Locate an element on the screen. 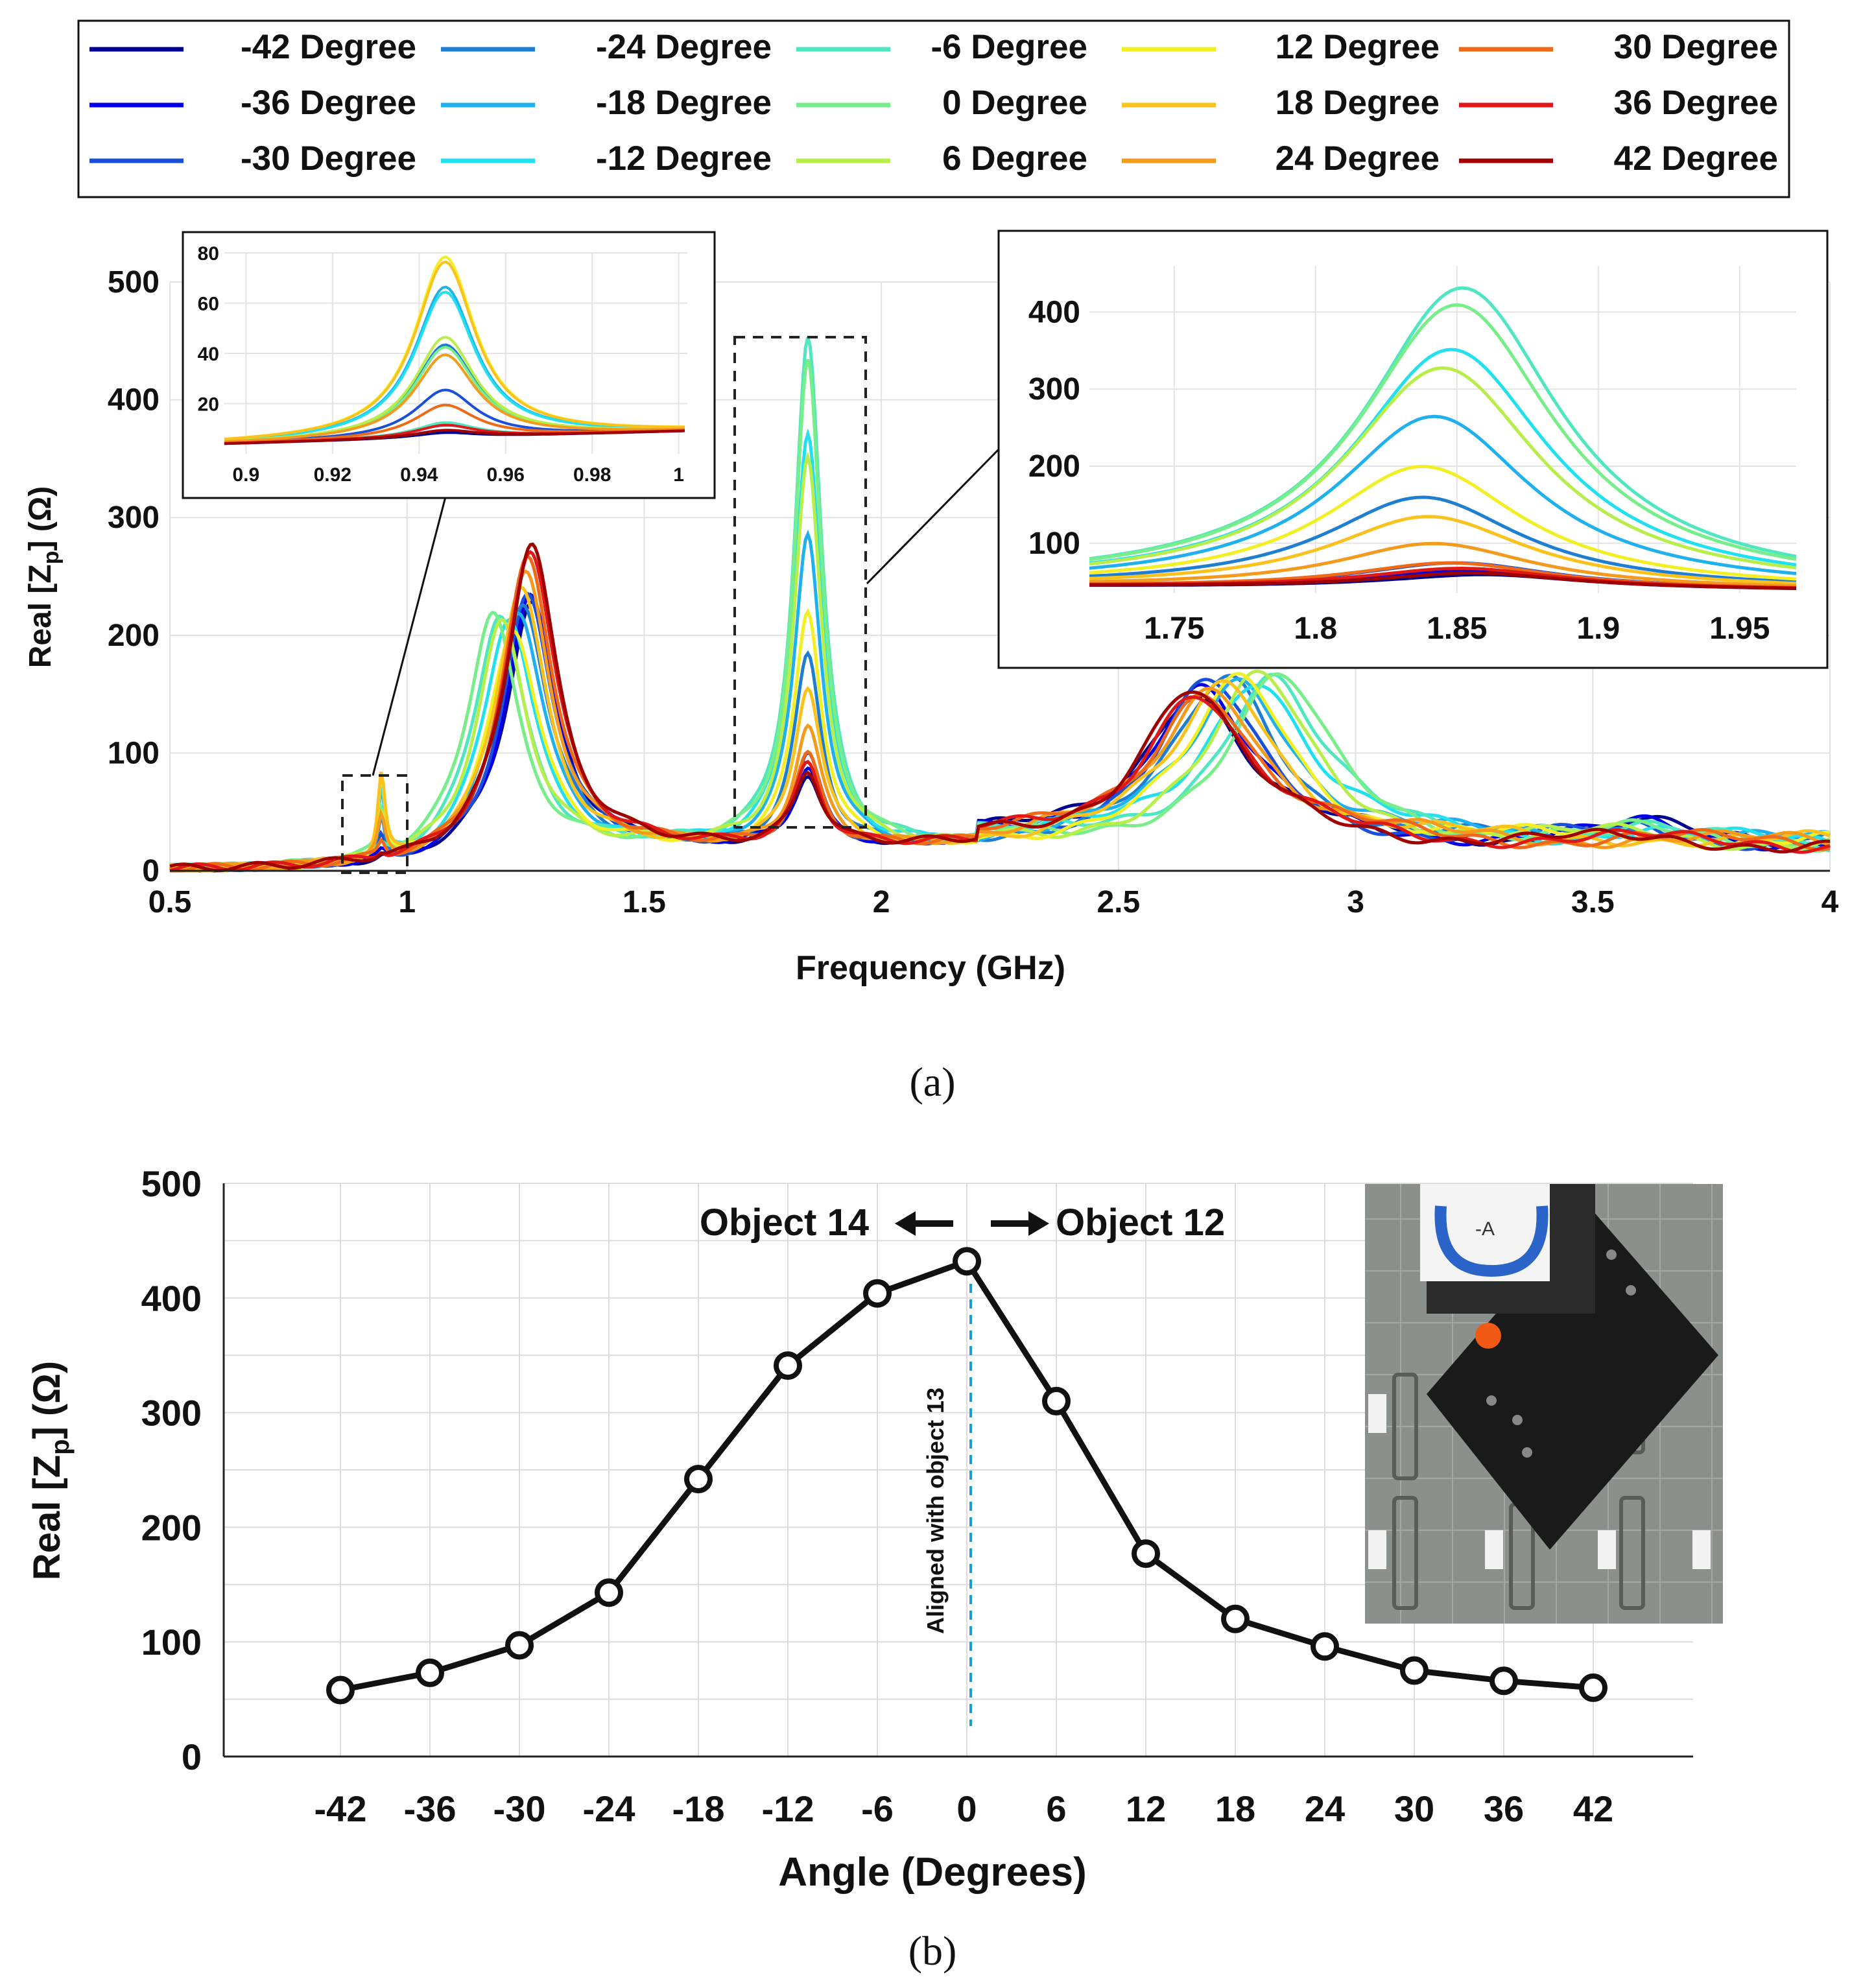 This screenshot has width=1863, height=1988. inset-right-x-tick: 1.9 is located at coordinates (1598, 628).